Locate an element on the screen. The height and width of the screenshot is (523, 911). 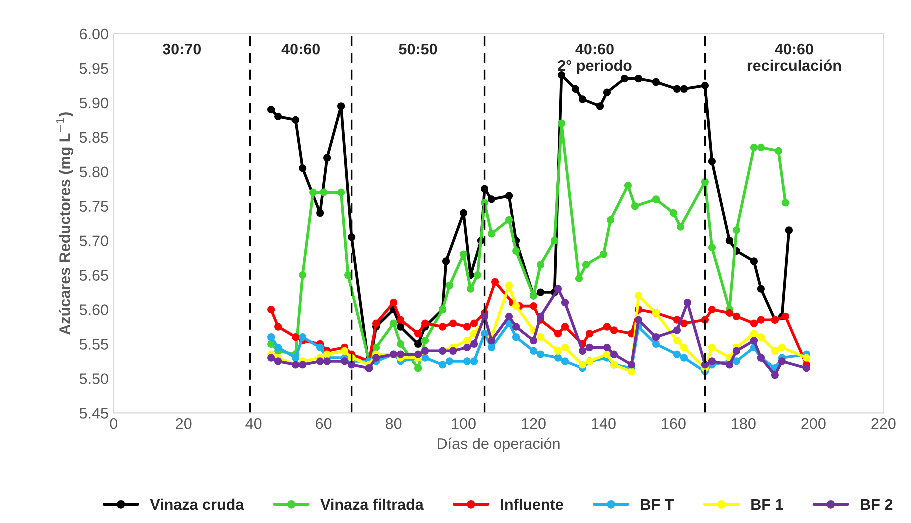
x-tick-label: 100 is located at coordinates (464, 424).